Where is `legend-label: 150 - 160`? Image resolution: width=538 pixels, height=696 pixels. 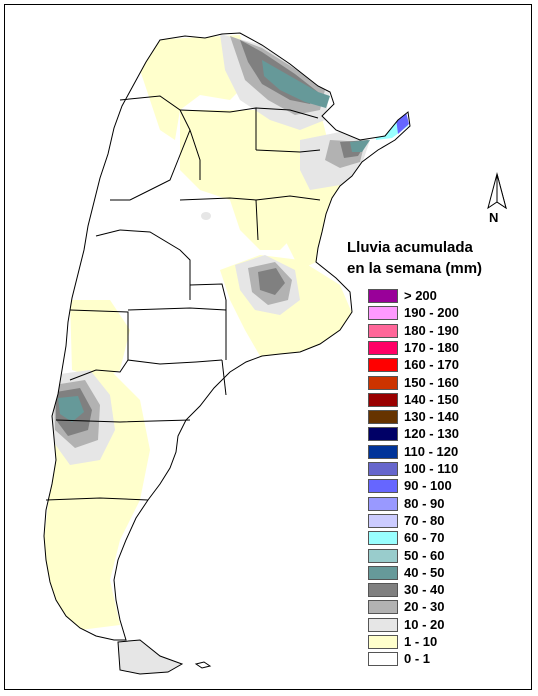 legend-label: 150 - 160 is located at coordinates (431, 382).